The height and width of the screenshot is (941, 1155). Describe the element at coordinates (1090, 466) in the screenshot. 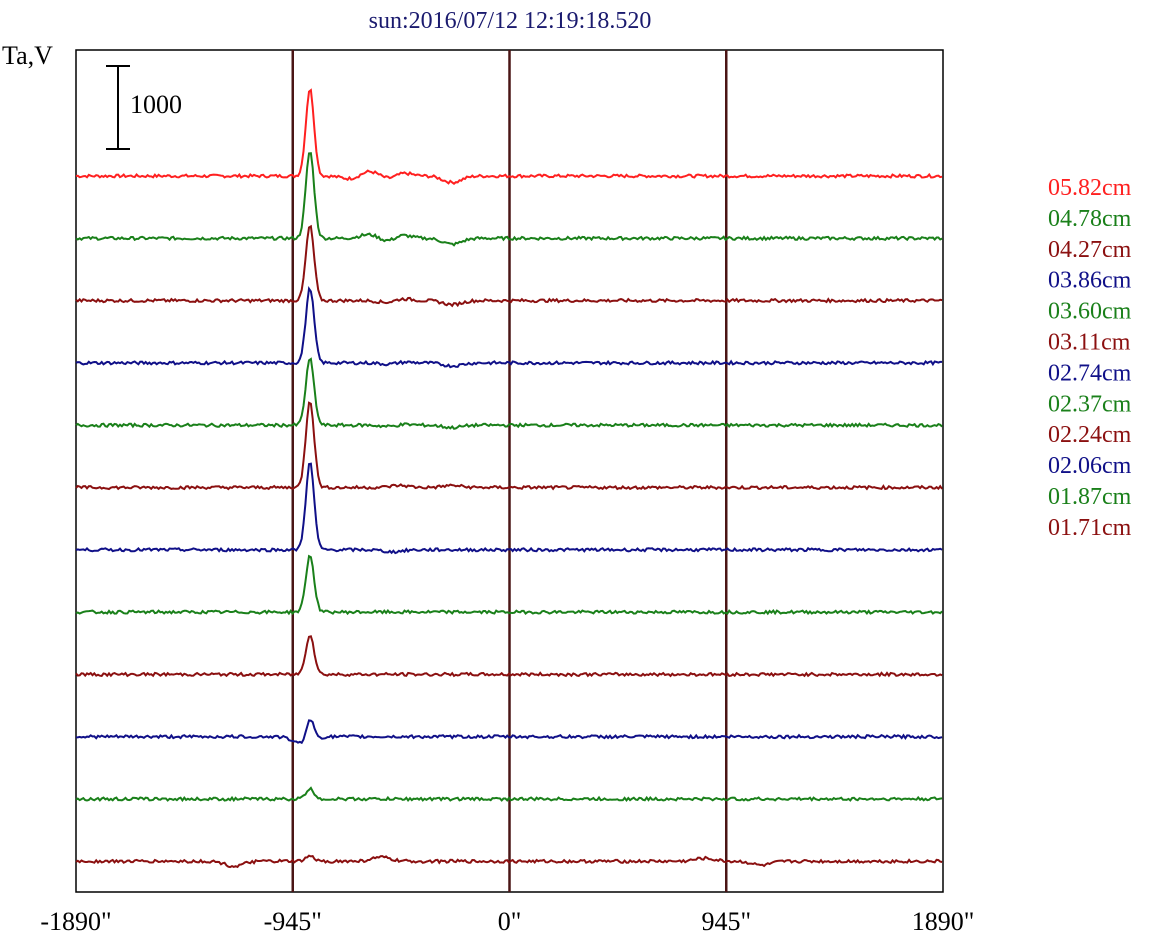

I see `legend-entry: 02.06cm` at that location.